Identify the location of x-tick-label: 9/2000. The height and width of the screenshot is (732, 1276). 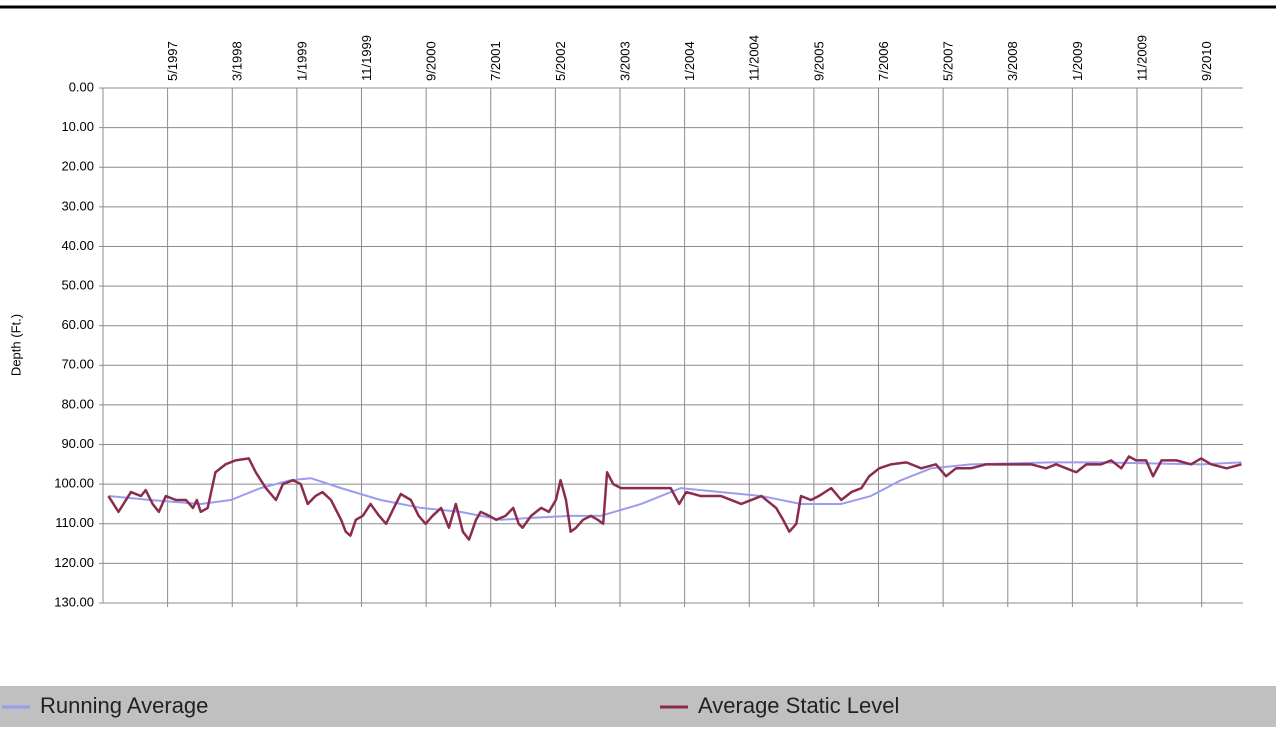
(431, 61).